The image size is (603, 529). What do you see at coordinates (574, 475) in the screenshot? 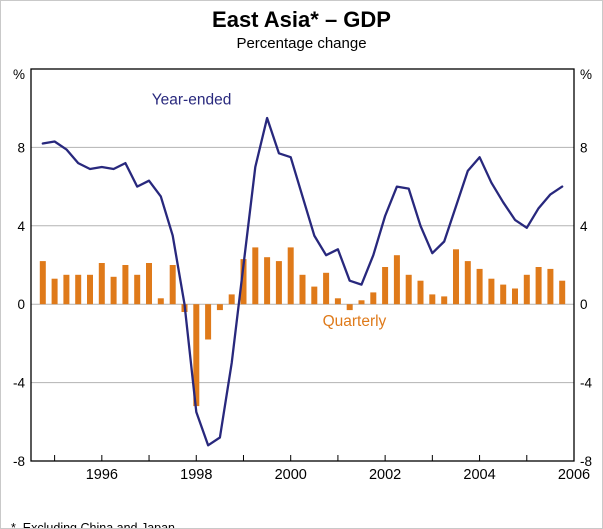
I see `svg-text: 2006` at bounding box center [574, 475].